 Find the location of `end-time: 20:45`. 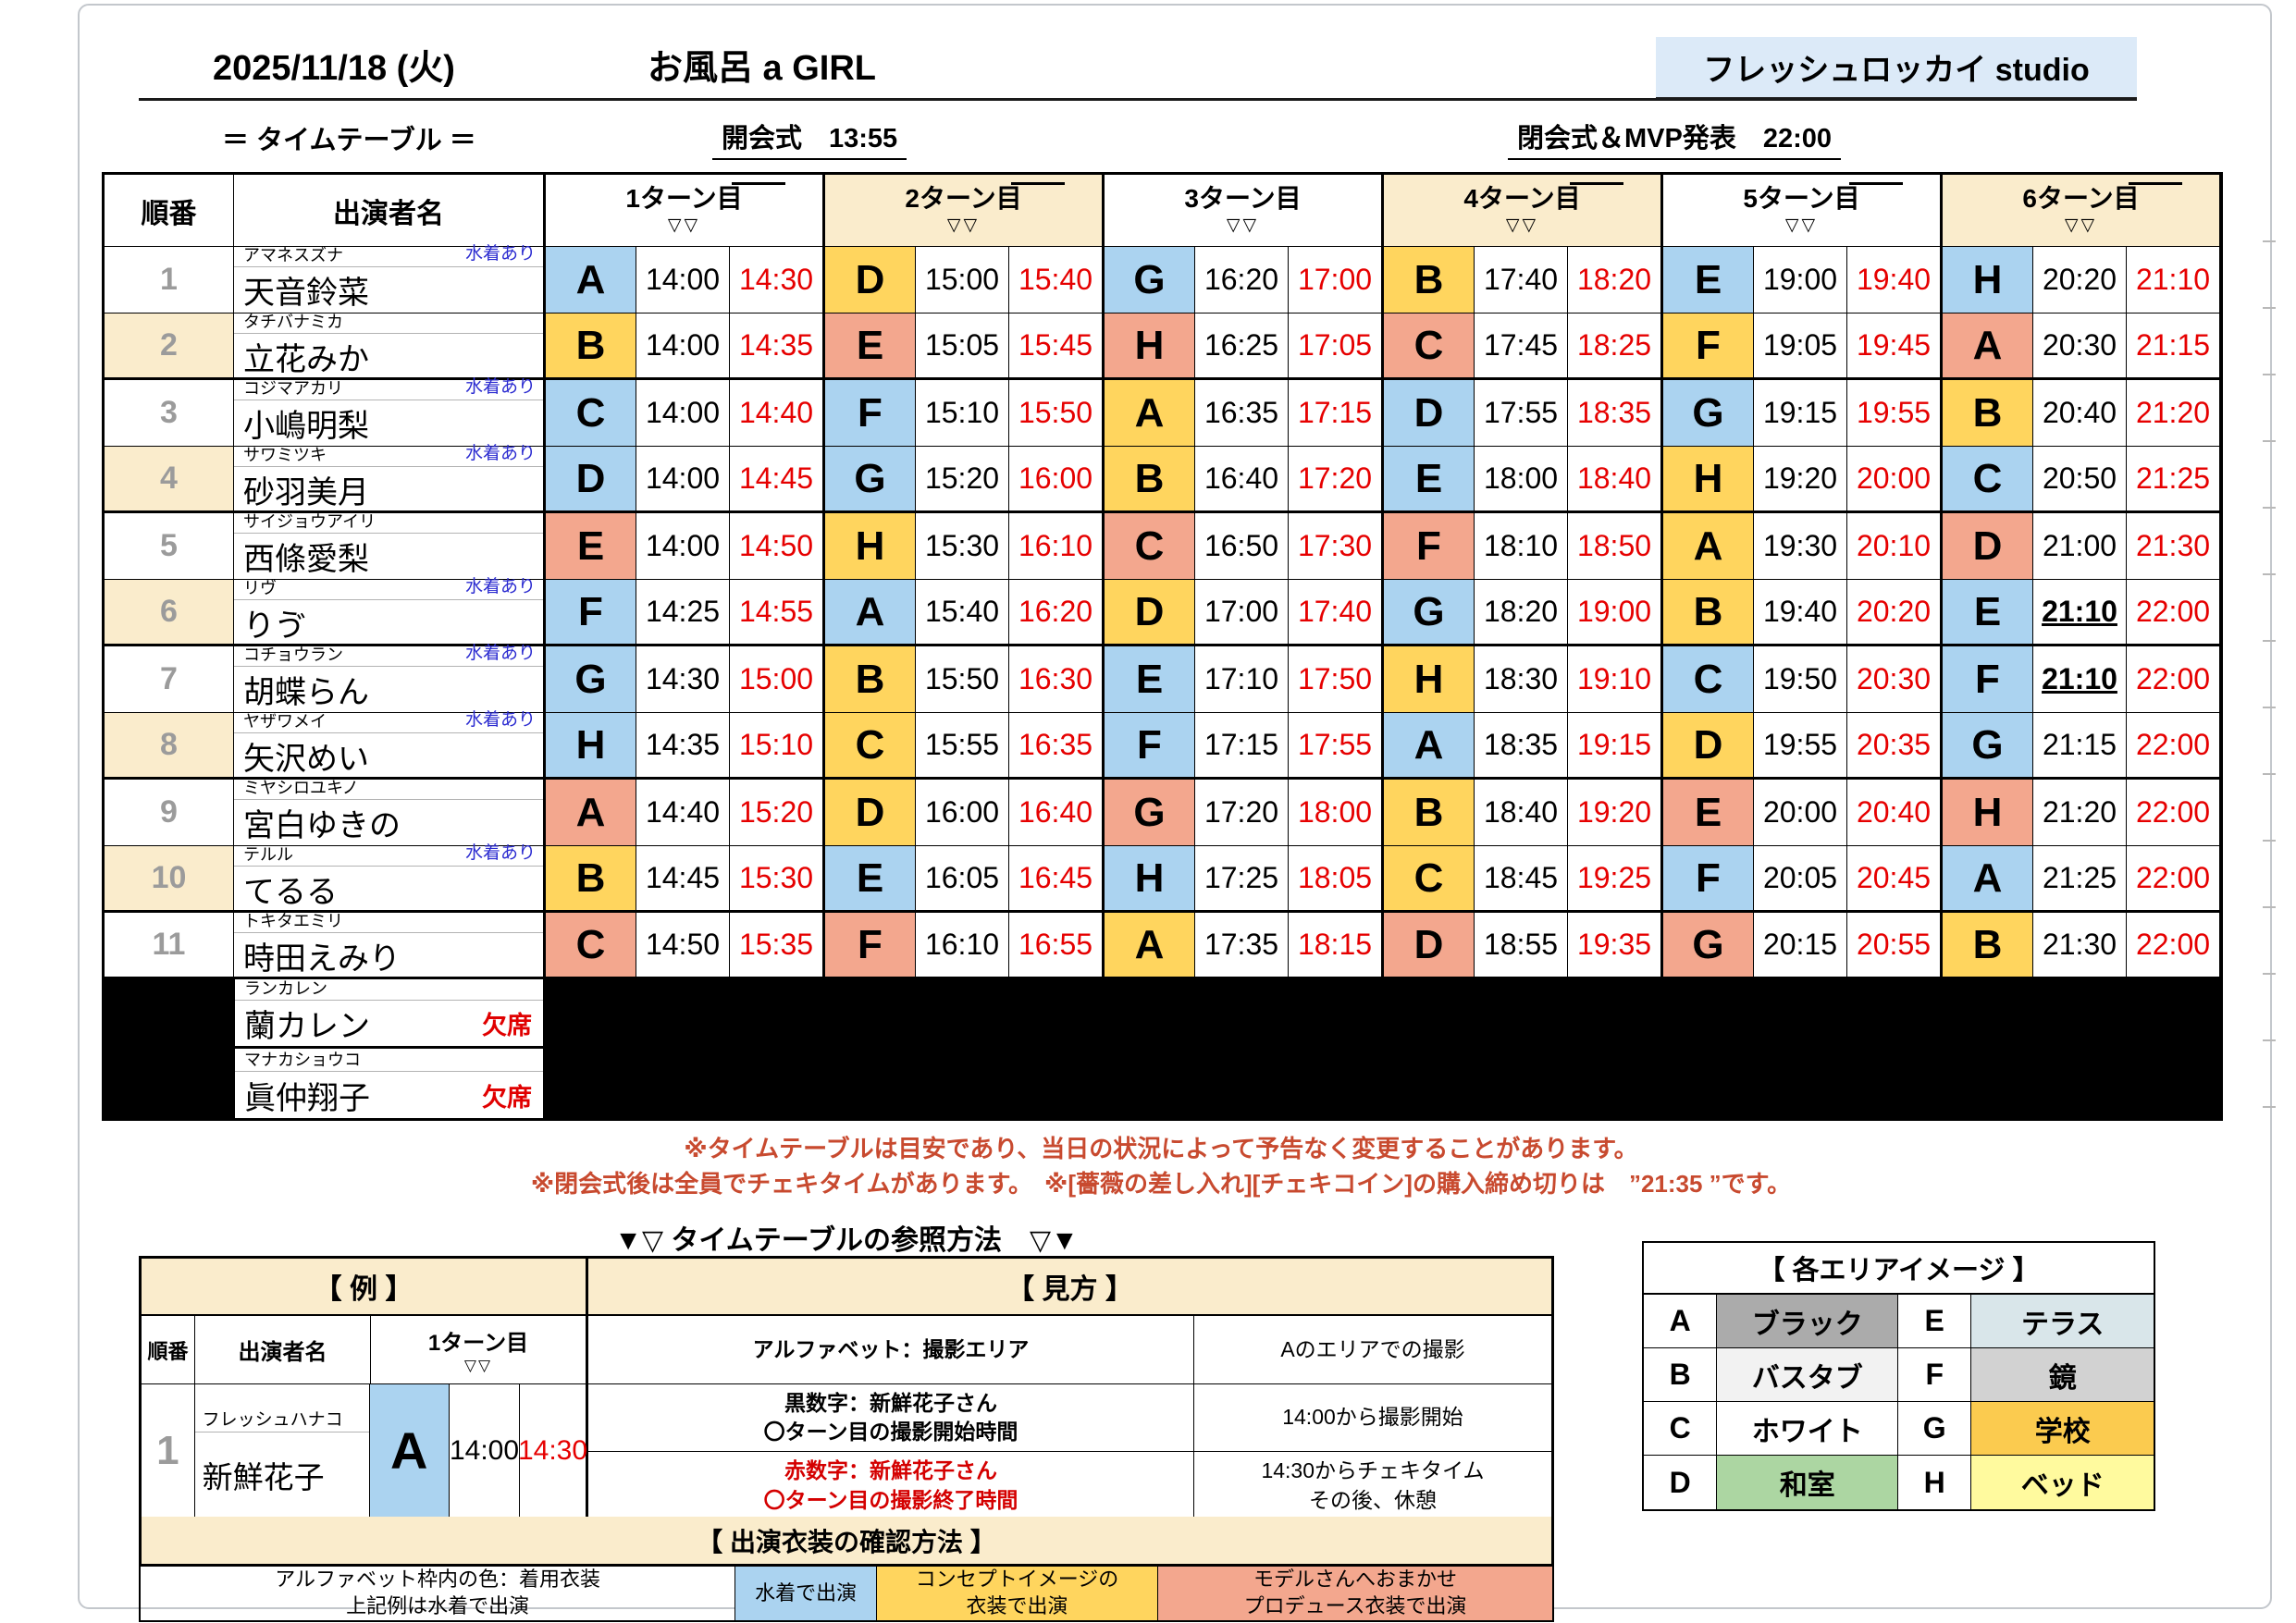

end-time: 20:45 is located at coordinates (1894, 877).